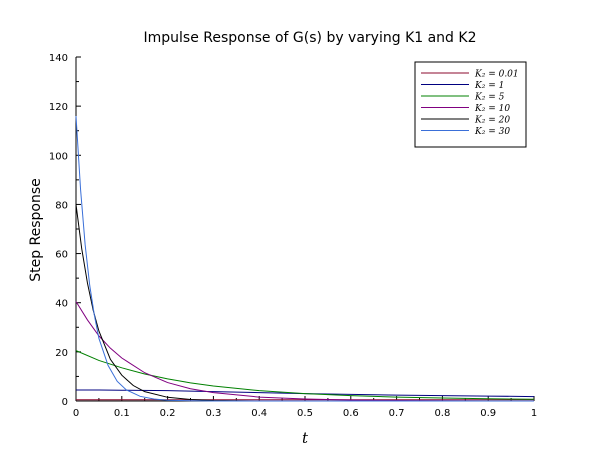  What do you see at coordinates (36, 230) in the screenshot?
I see `y-axis-label: Step Response` at bounding box center [36, 230].